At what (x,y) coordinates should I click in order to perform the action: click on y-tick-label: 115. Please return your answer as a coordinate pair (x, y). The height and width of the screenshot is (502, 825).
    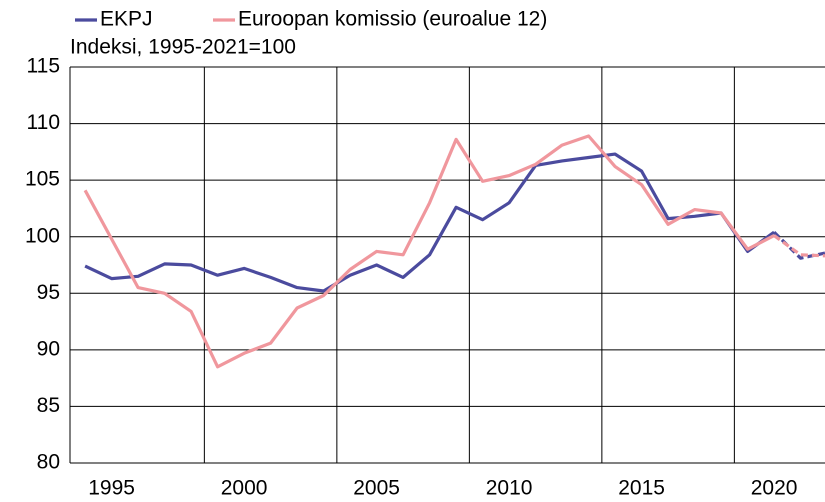
    Looking at the image, I should click on (43, 66).